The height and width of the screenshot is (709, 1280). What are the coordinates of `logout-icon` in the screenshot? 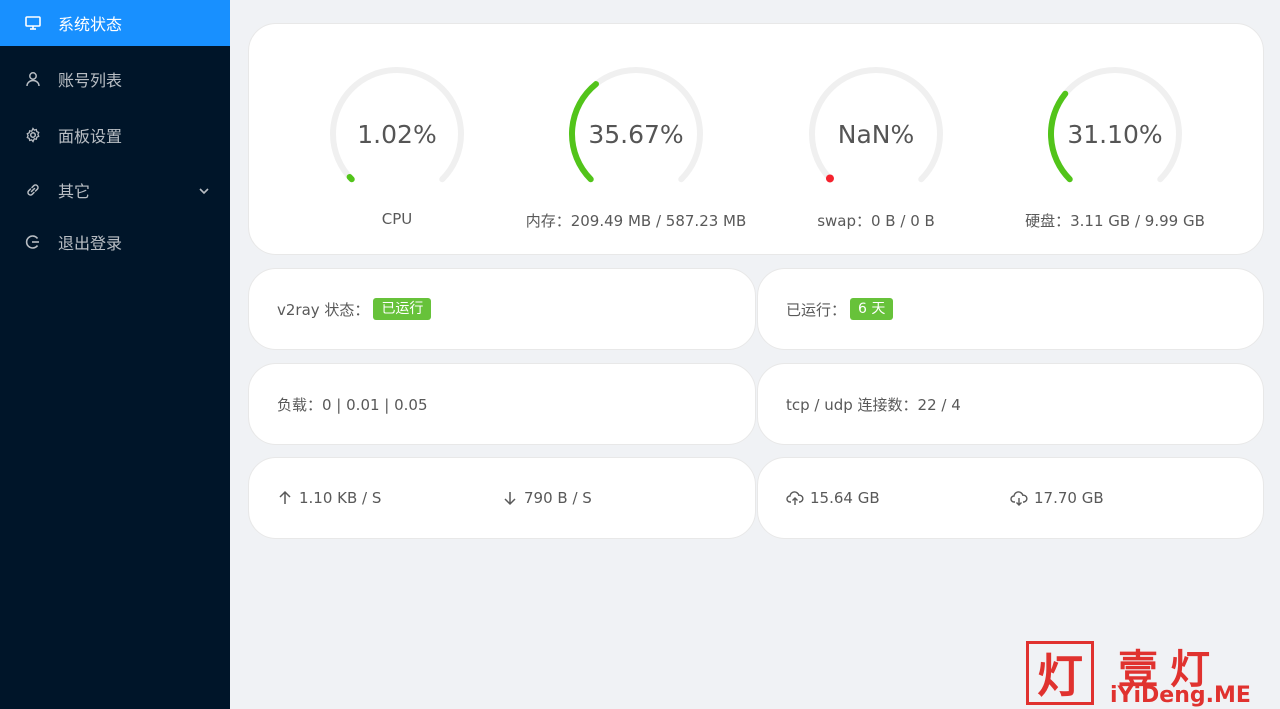 It's located at (33, 242).